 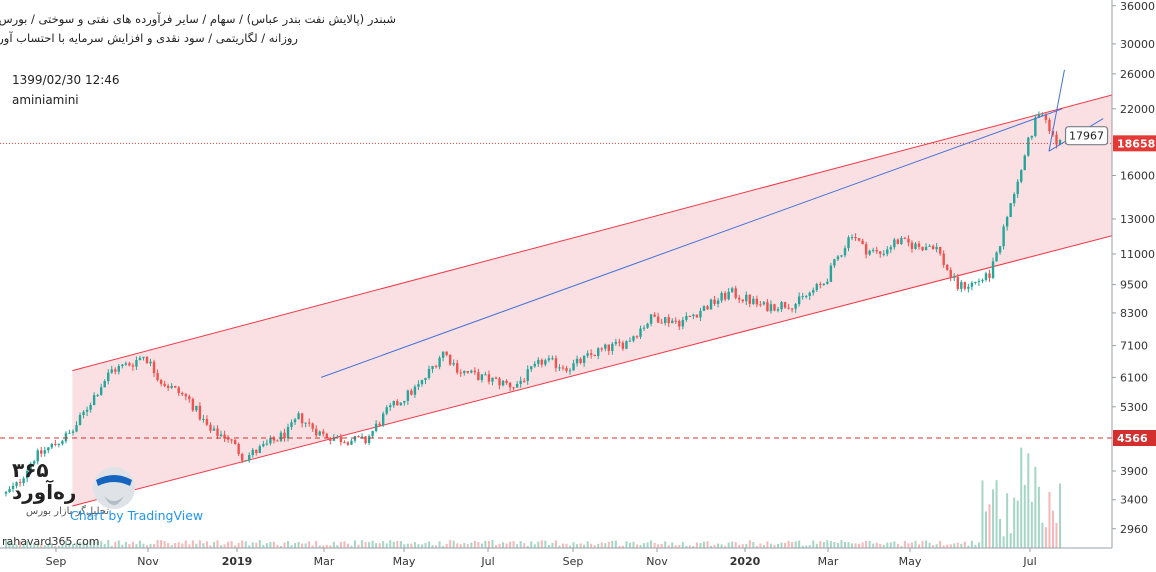 I want to click on callout-box, so click(x=1086, y=136).